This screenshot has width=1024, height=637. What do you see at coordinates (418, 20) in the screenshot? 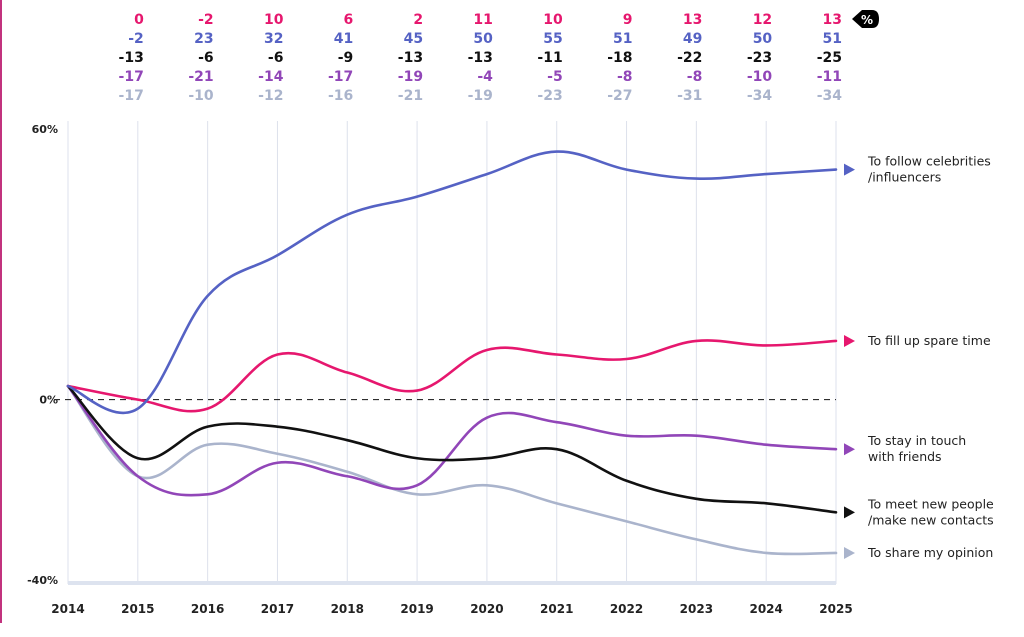
I see `table-value: 2` at bounding box center [418, 20].